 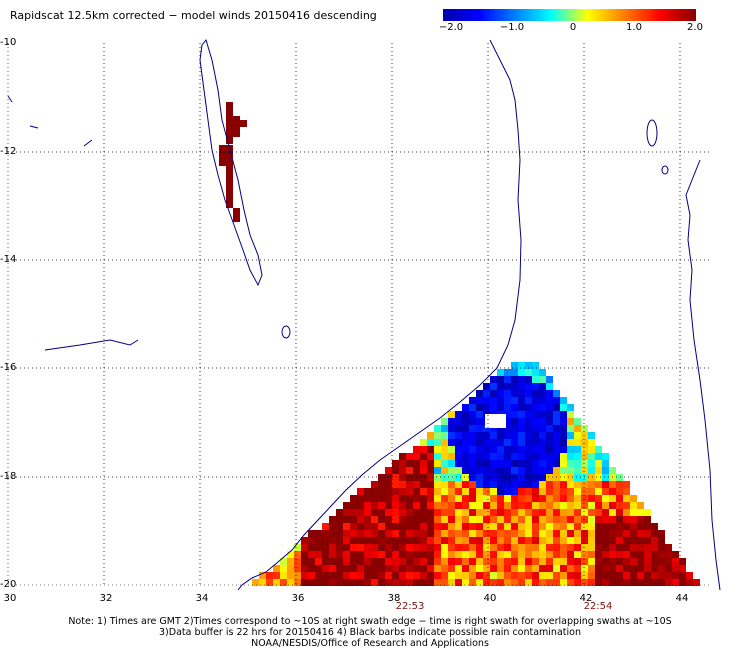 I want to click on latitude-label: -20, so click(x=8, y=584).